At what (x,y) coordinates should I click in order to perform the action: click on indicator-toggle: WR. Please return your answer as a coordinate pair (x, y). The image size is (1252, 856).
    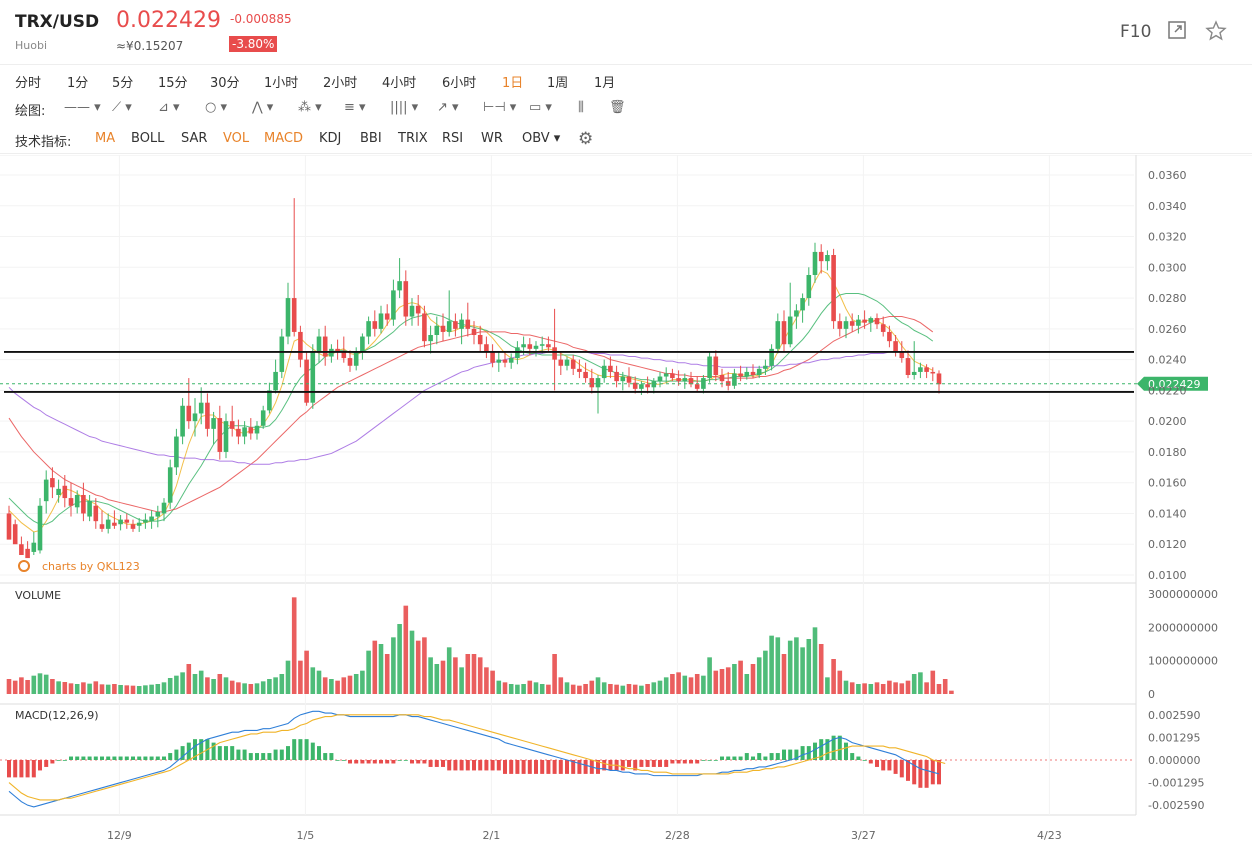
    Looking at the image, I should click on (492, 138).